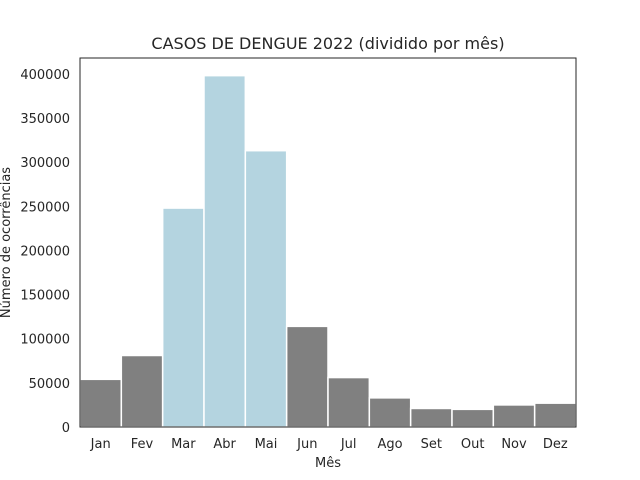 Image resolution: width=640 pixels, height=480 pixels. I want to click on x-tick-label-jun: Jun, so click(306, 444).